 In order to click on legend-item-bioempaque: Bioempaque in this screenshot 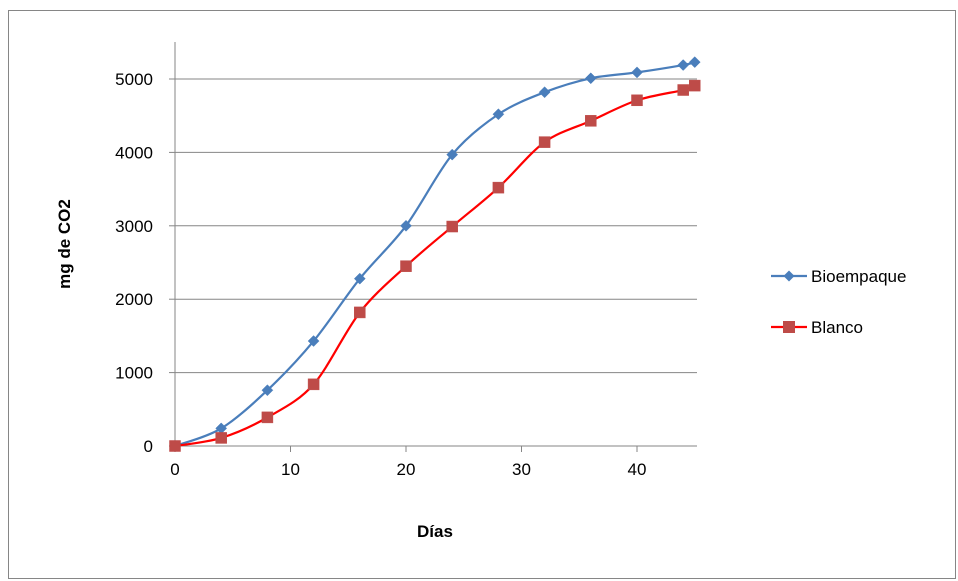, I will do `click(838, 276)`.